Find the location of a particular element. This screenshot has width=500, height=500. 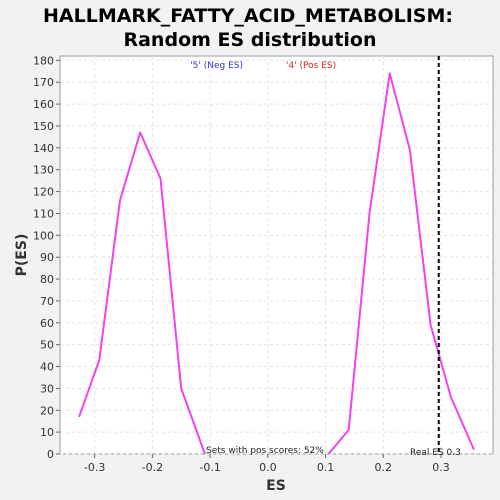

y-tick-label: 60 is located at coordinates (47, 323).